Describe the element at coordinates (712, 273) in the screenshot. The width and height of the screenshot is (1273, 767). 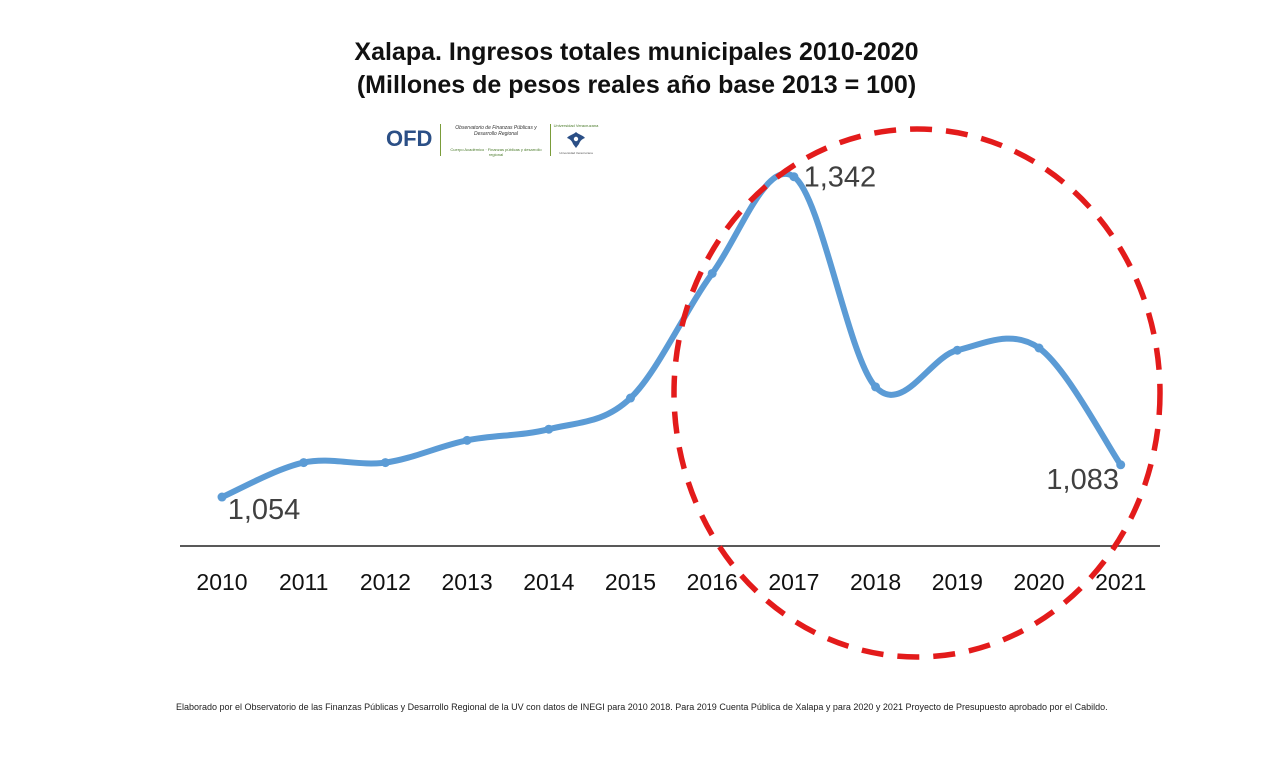
I see `data-point-2016` at that location.